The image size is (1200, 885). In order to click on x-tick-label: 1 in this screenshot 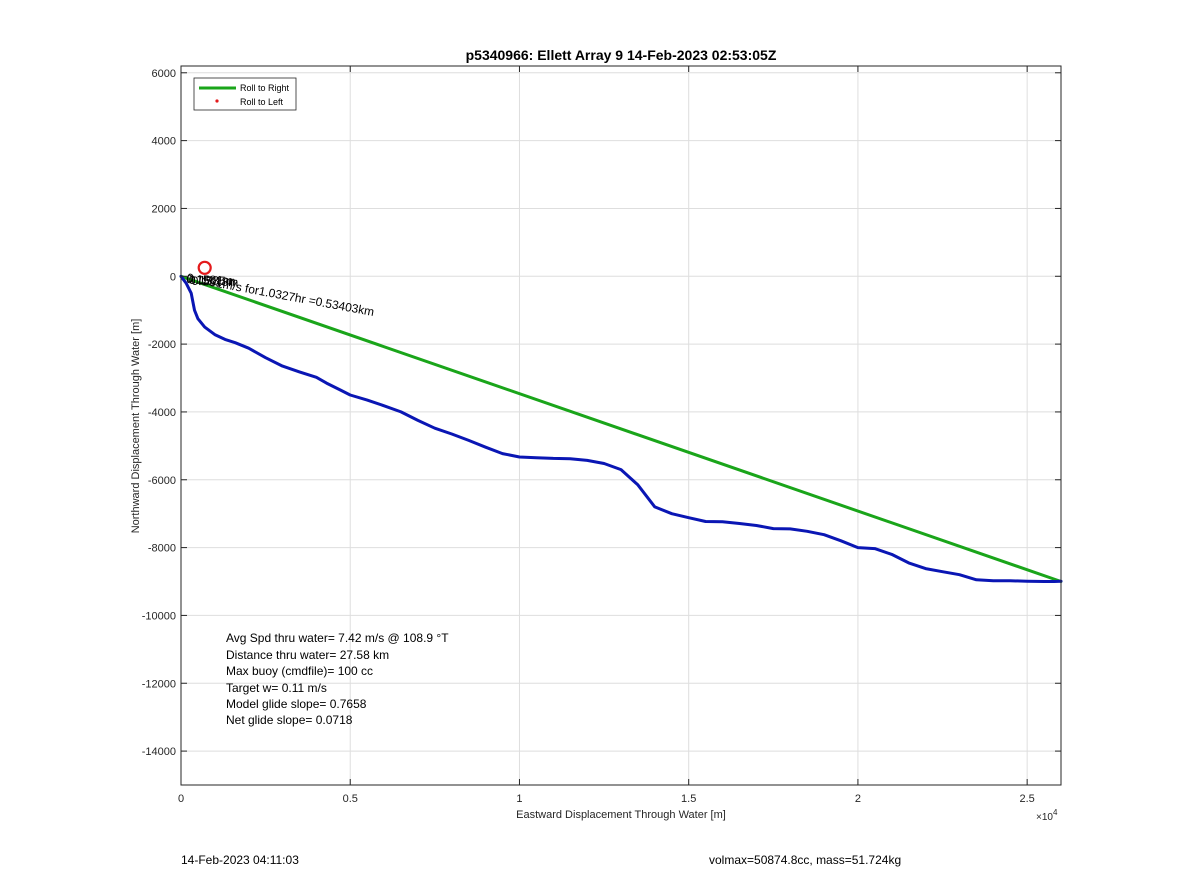, I will do `click(519, 799)`.